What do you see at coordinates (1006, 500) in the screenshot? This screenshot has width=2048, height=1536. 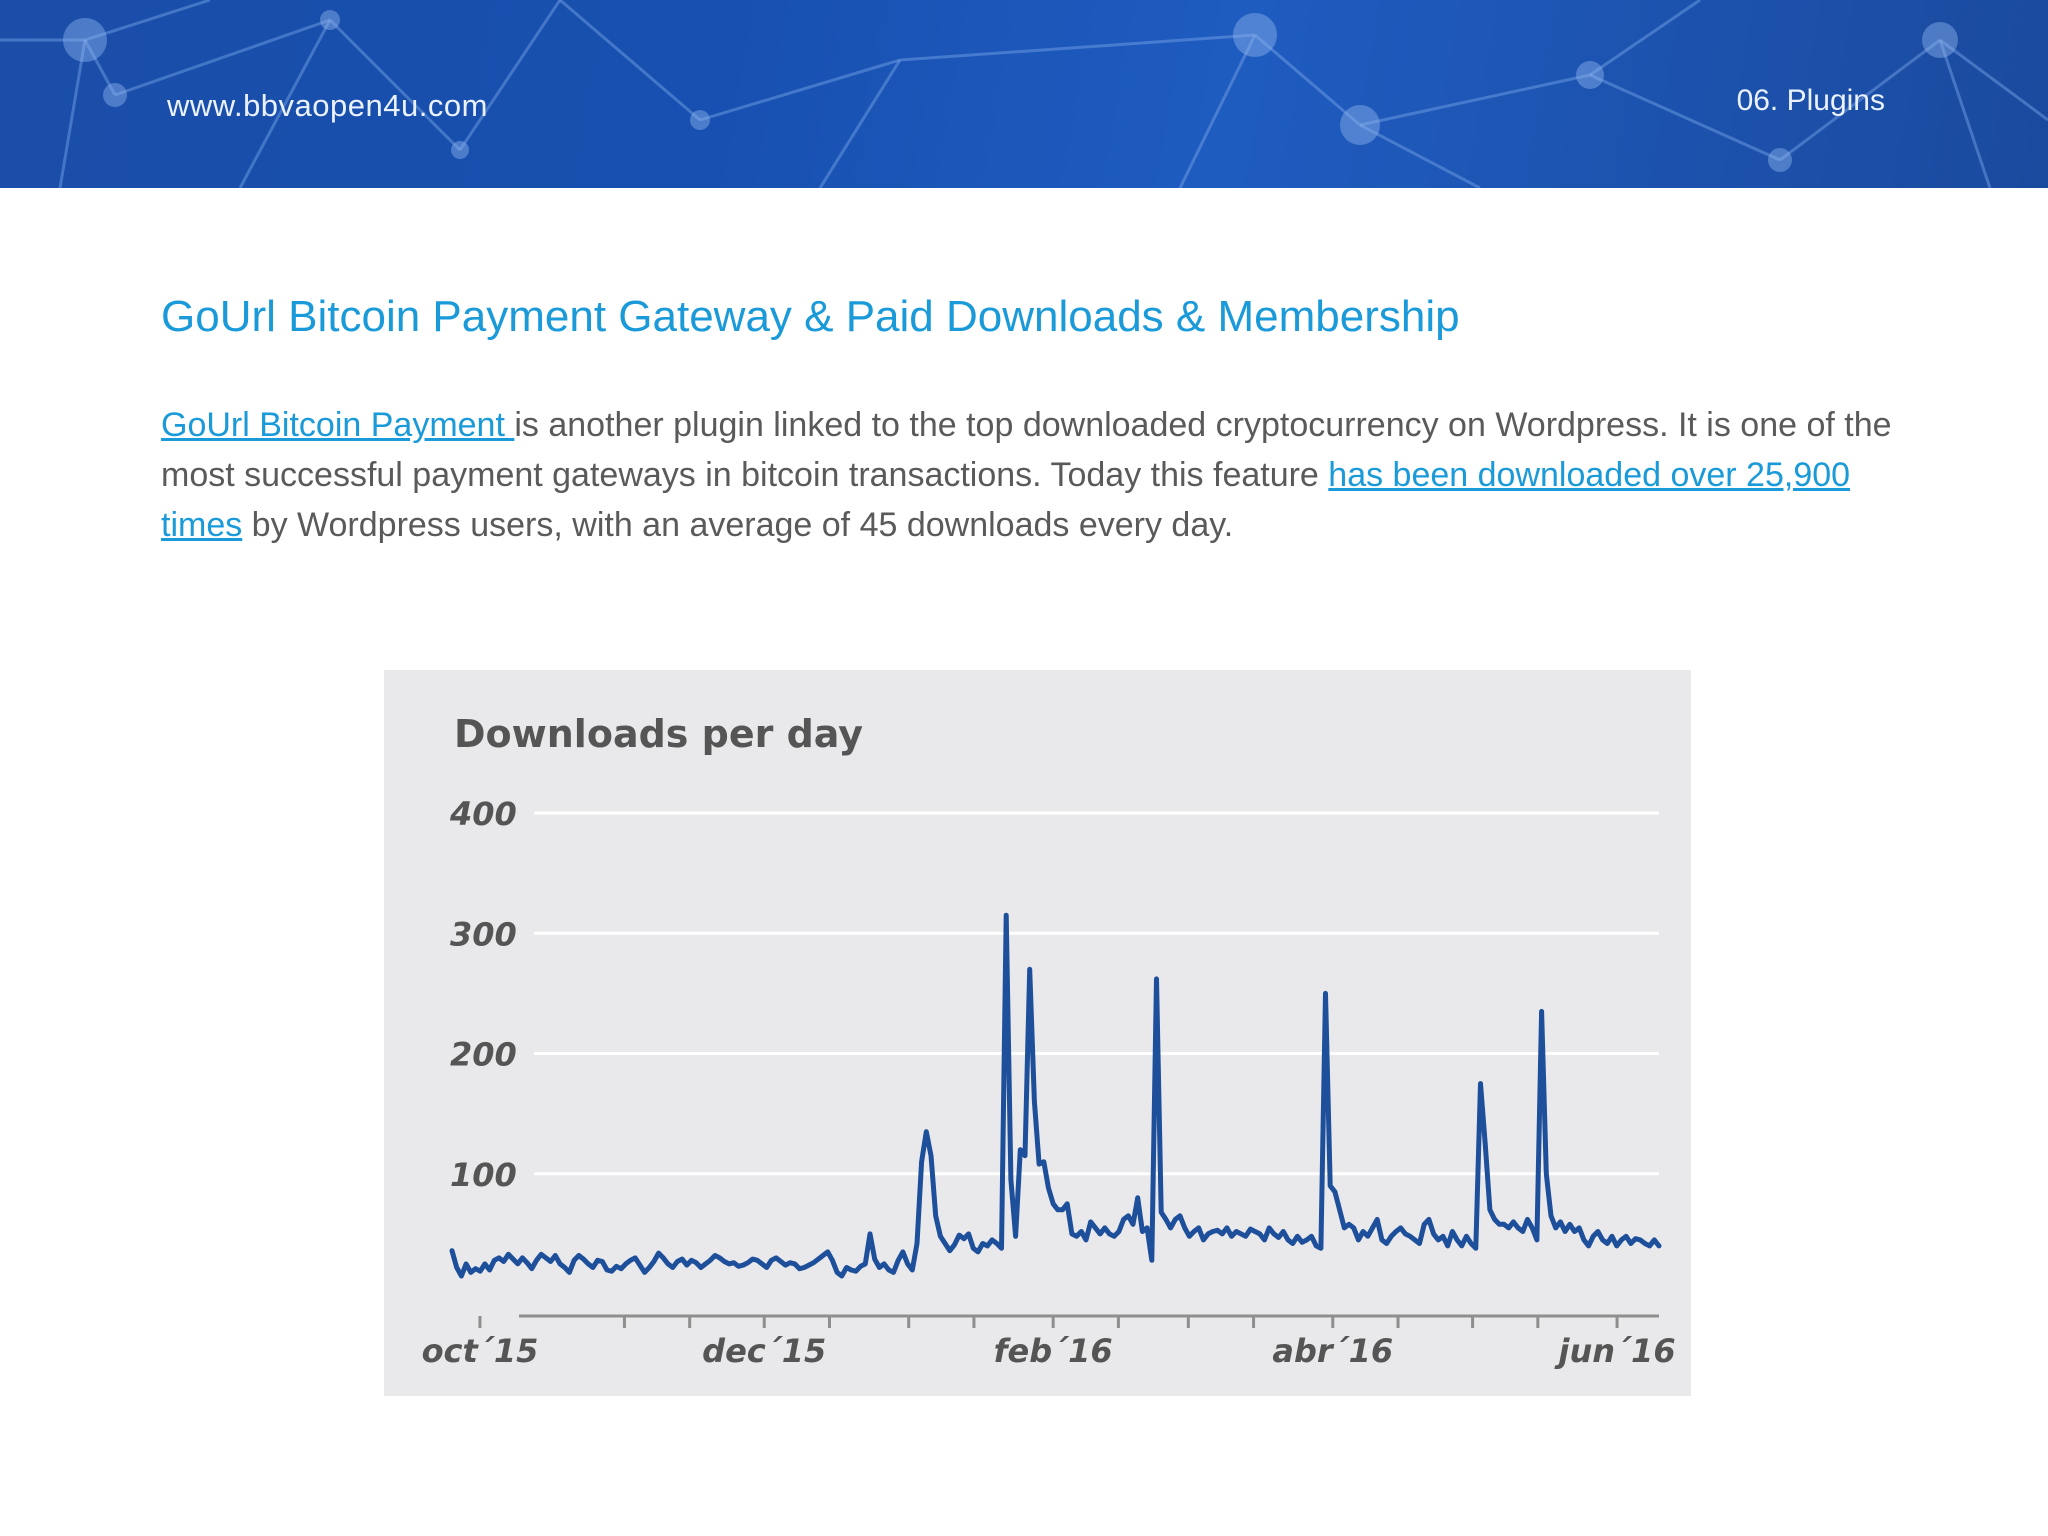 I see `downloads-link: has been downloaded over 25,900 times` at bounding box center [1006, 500].